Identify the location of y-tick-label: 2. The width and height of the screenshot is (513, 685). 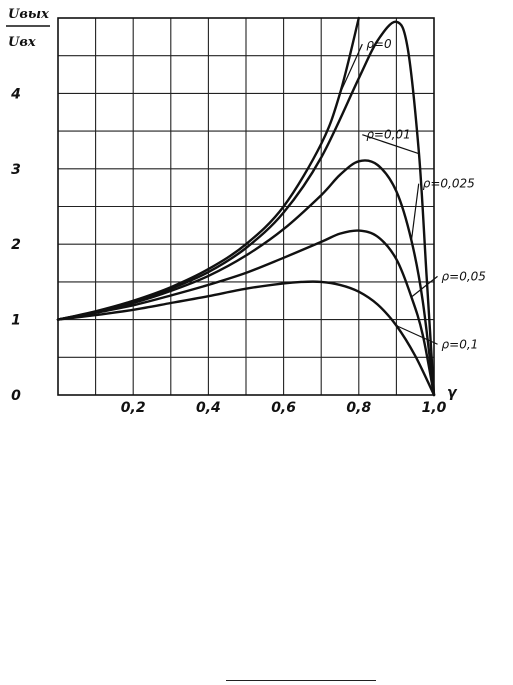
(16, 245).